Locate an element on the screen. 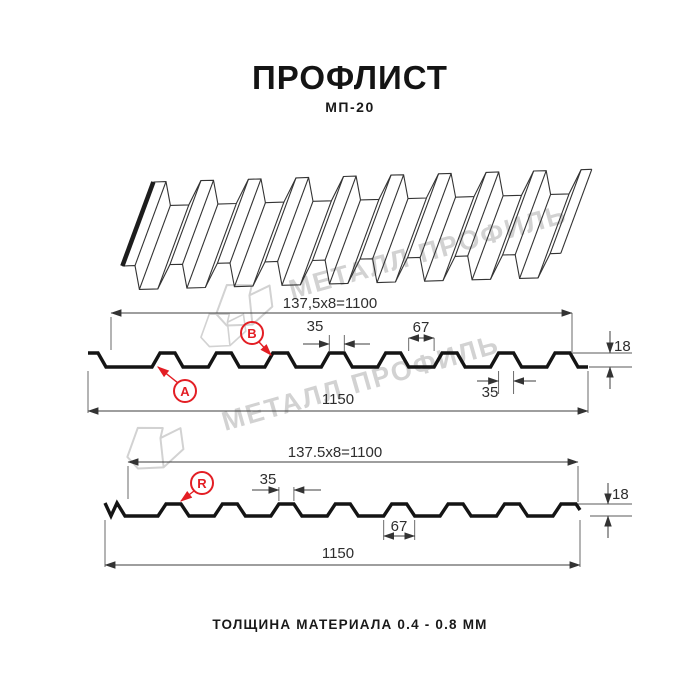 The width and height of the screenshot is (700, 700). material-thickness-note: ТОЛЩИНА МАТЕРИАЛА 0.4 - 0.8 ММ is located at coordinates (350, 624).